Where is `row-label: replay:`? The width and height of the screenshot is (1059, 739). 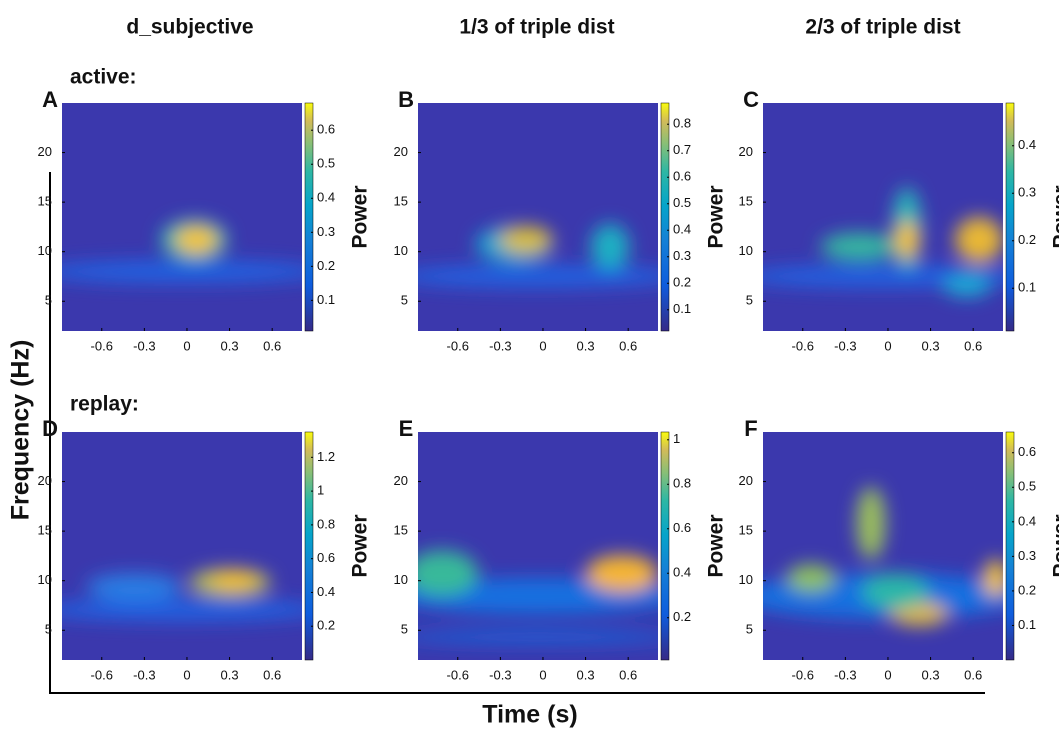 row-label: replay: is located at coordinates (104, 404).